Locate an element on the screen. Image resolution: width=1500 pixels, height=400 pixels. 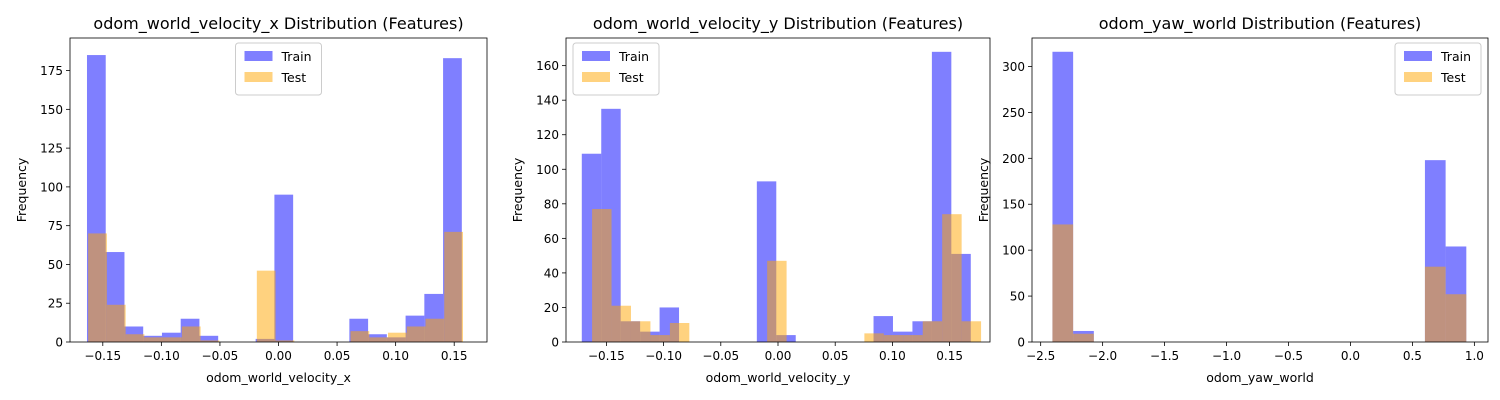
x-tick-label: −2.5 is located at coordinates (1040, 356).